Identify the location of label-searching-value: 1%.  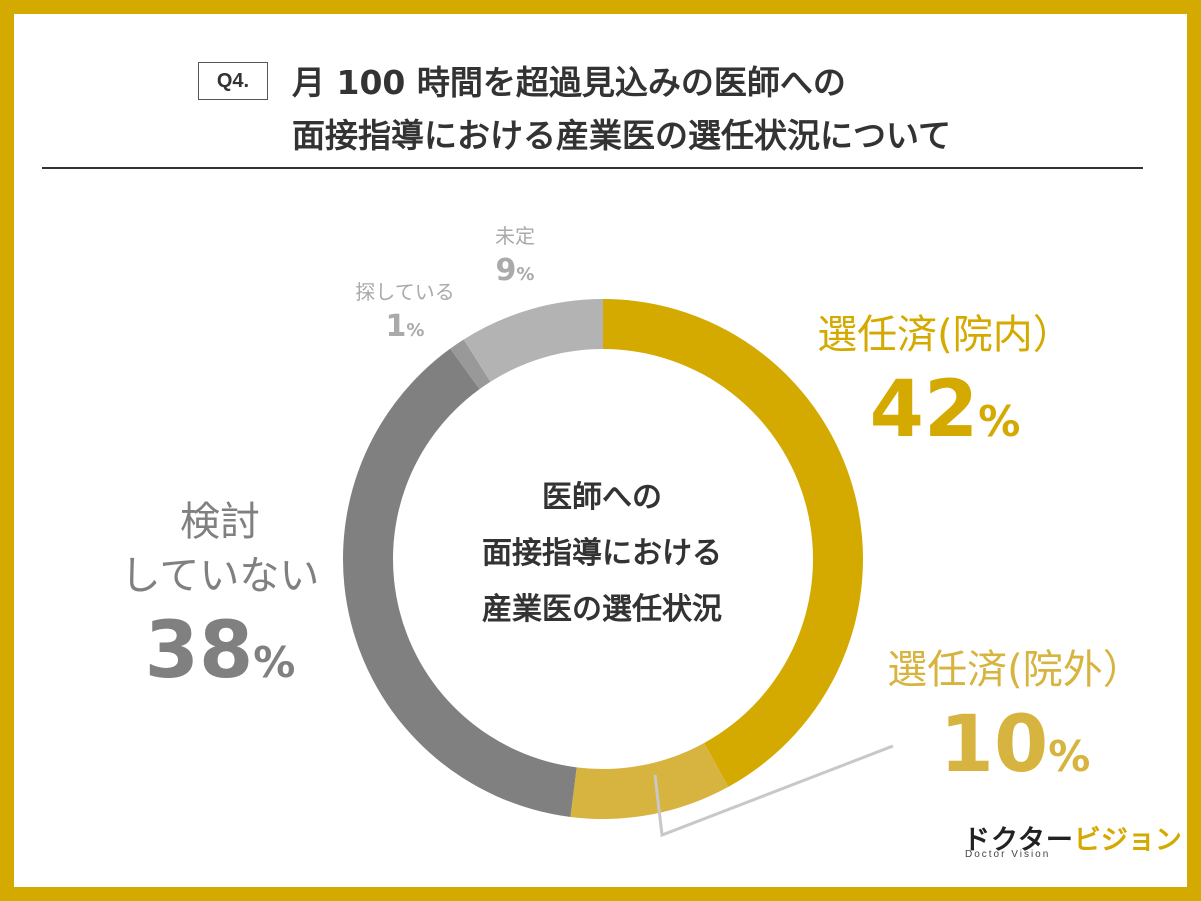
(405, 329).